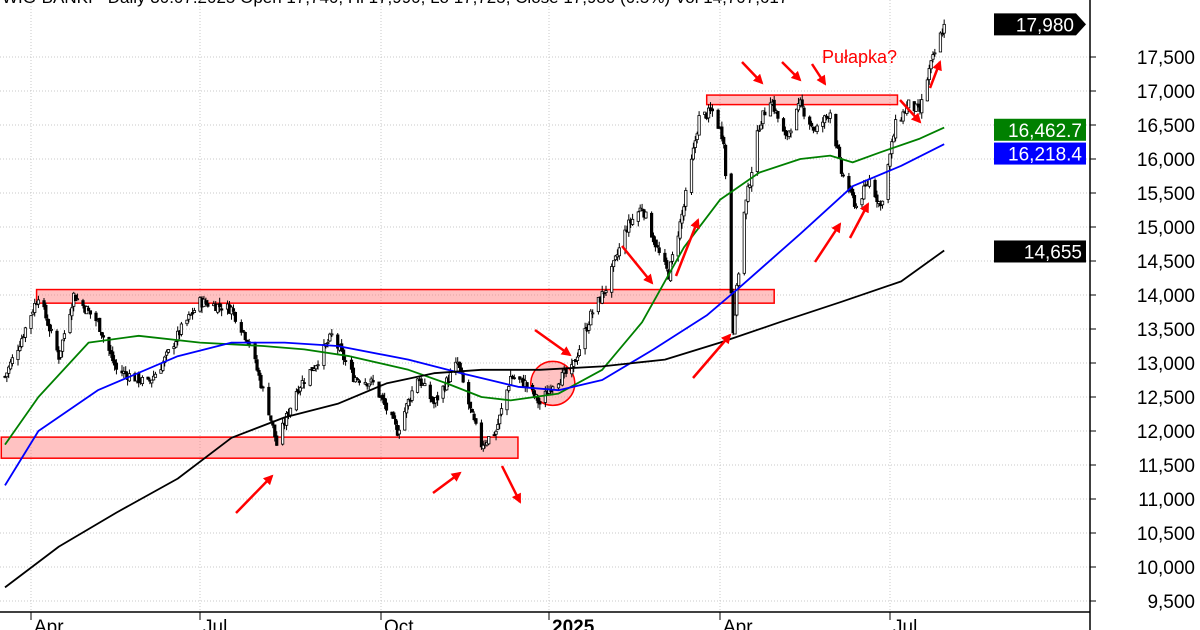 The width and height of the screenshot is (1200, 630). I want to click on green-ma-label-bg, so click(1040, 129).